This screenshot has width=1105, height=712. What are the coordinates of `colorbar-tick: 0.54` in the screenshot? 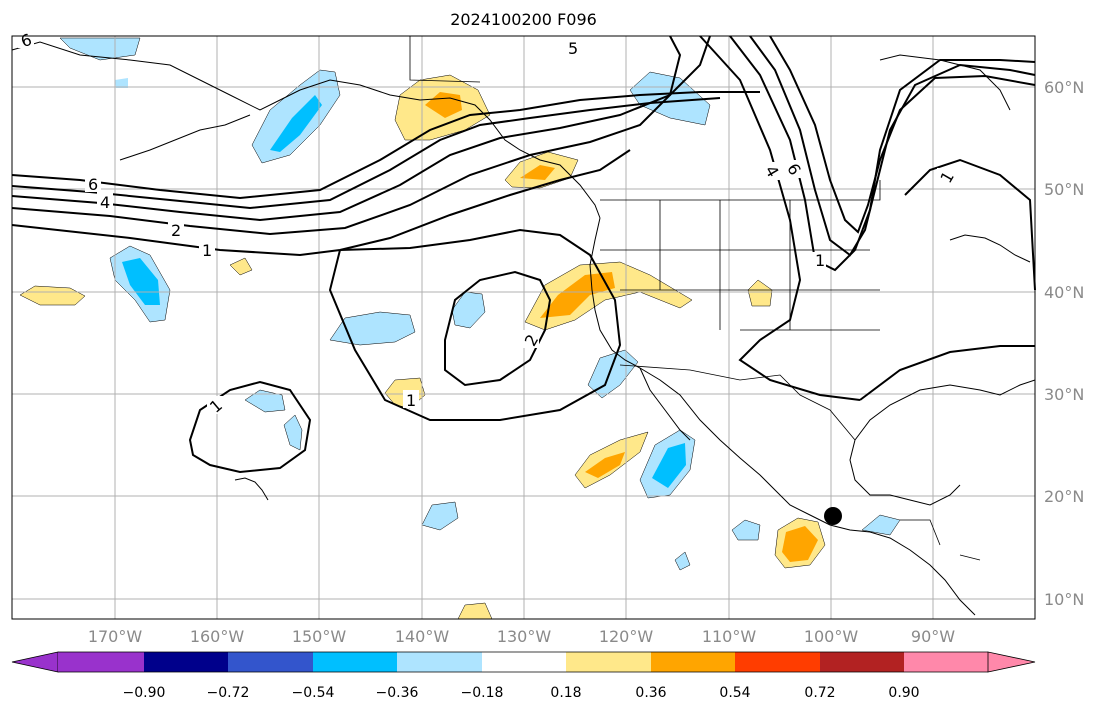 It's located at (734, 693).